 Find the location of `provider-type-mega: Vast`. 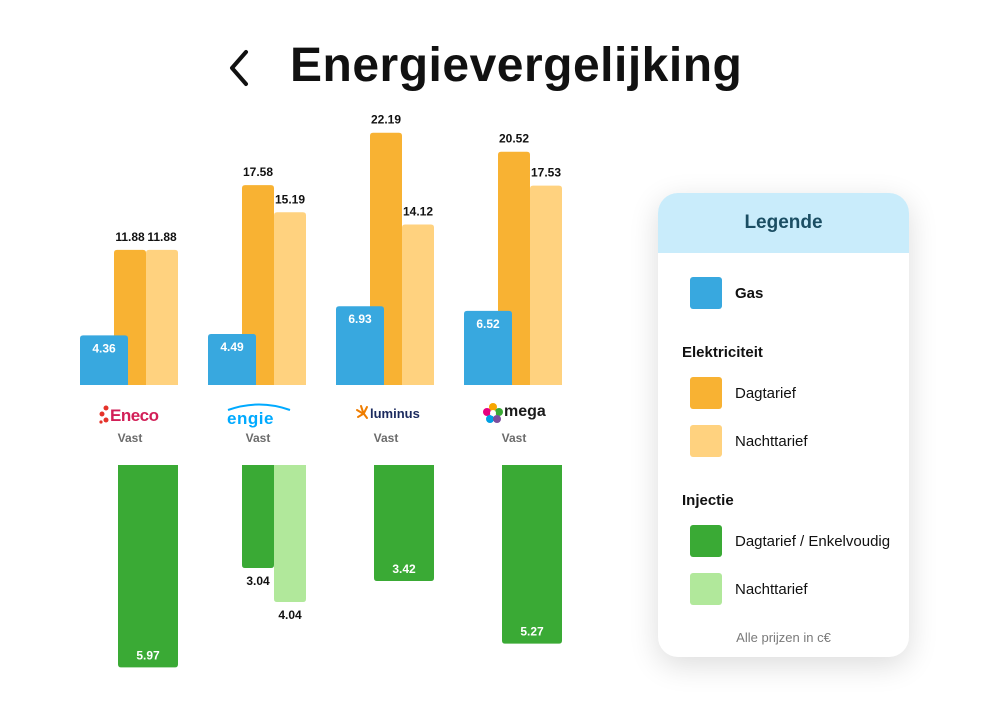

provider-type-mega: Vast is located at coordinates (514, 438).